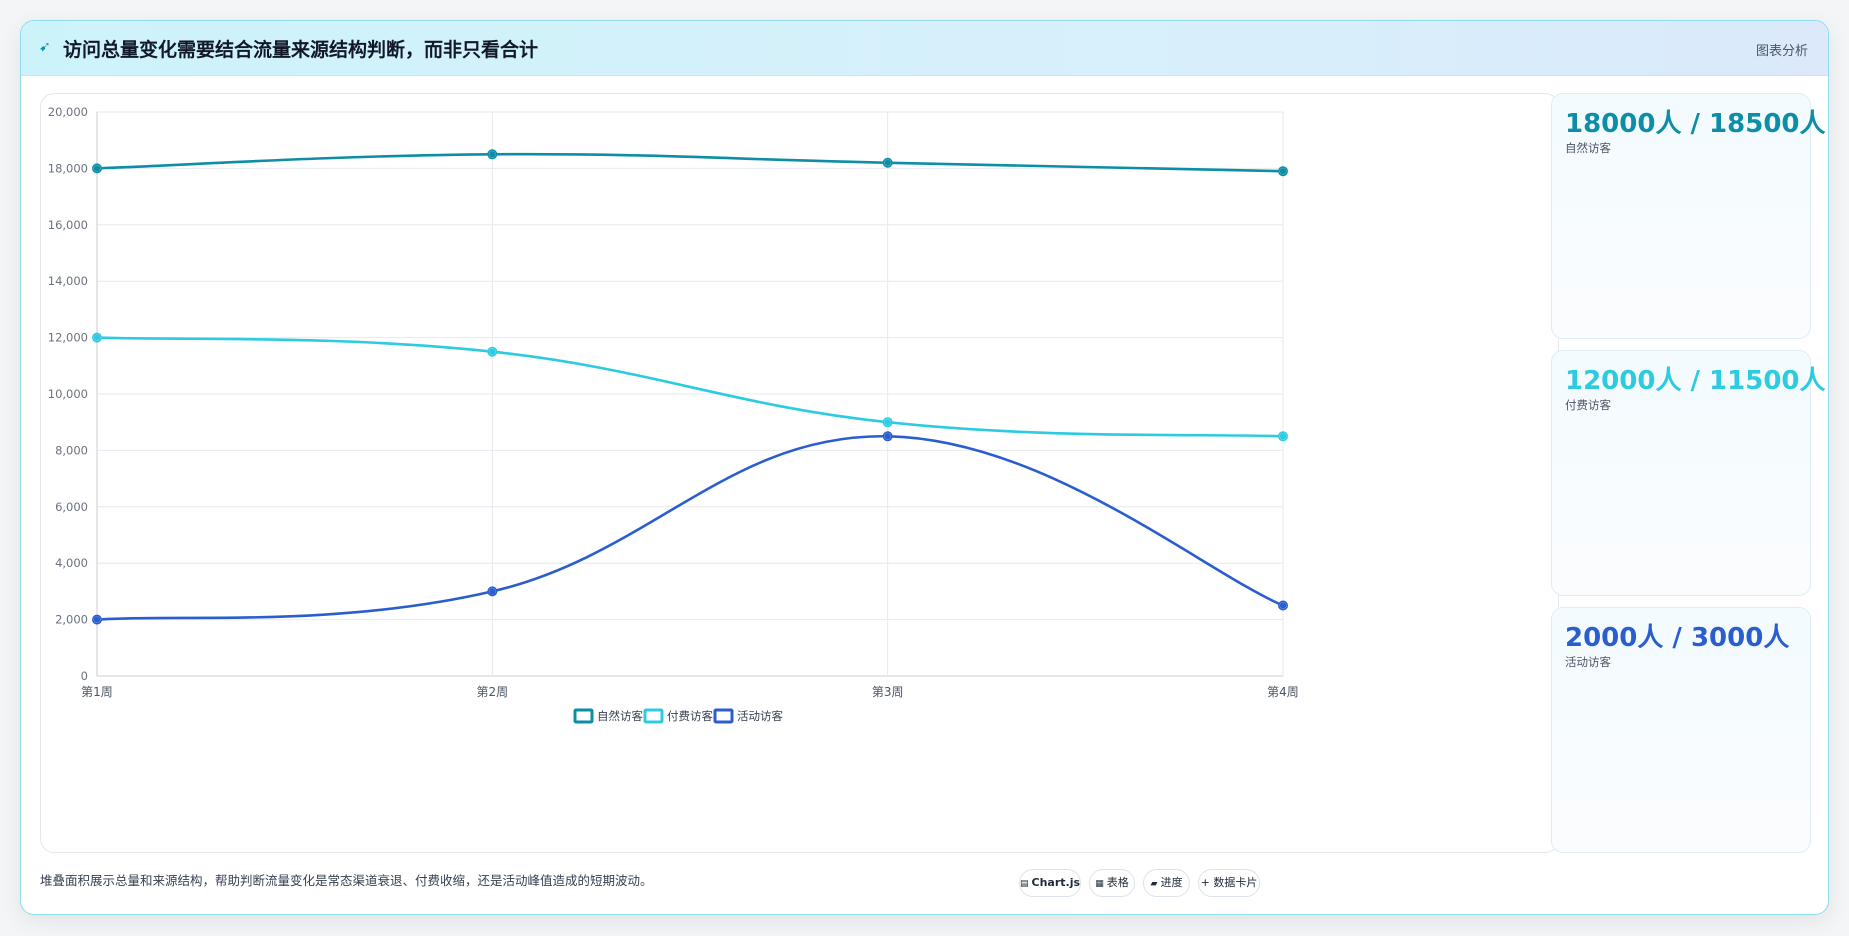 Image resolution: width=1849 pixels, height=936 pixels. I want to click on card-label: 付费访客, so click(1588, 405).